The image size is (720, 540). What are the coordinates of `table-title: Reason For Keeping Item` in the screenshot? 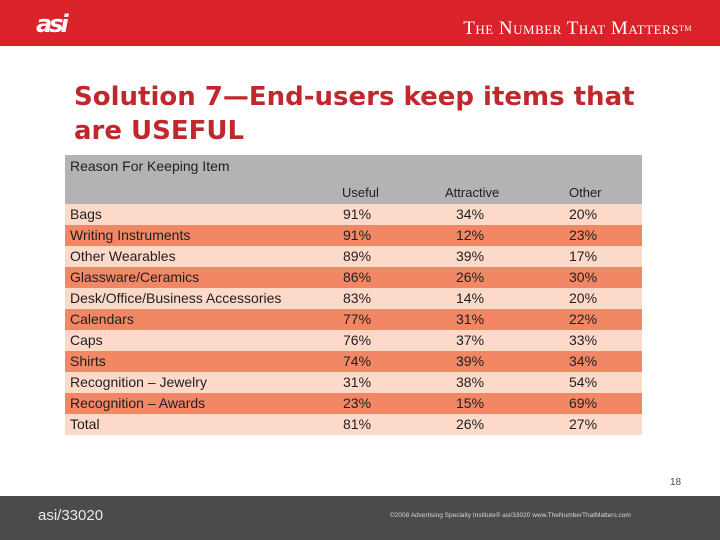 It's located at (150, 166).